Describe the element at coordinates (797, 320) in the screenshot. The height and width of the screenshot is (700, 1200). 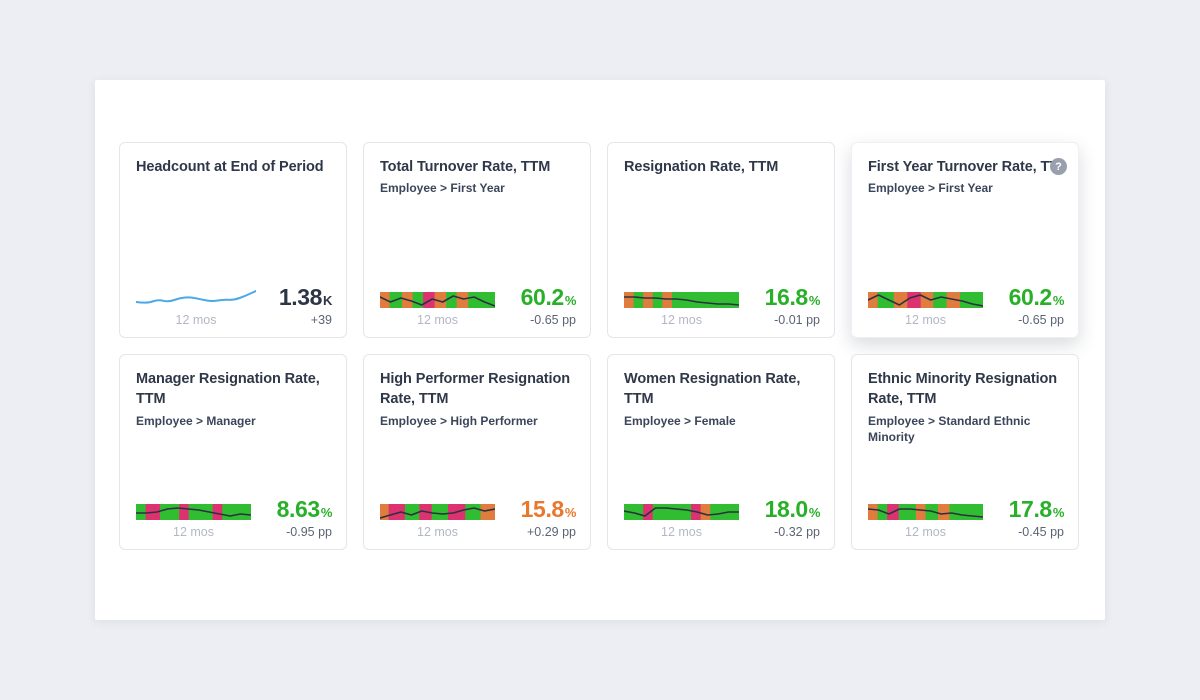
I see `metric-delta: -0.01 pp` at that location.